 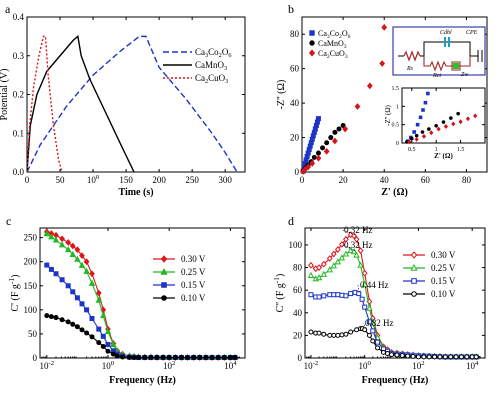 I want to click on inset-background, so click(x=443, y=115).